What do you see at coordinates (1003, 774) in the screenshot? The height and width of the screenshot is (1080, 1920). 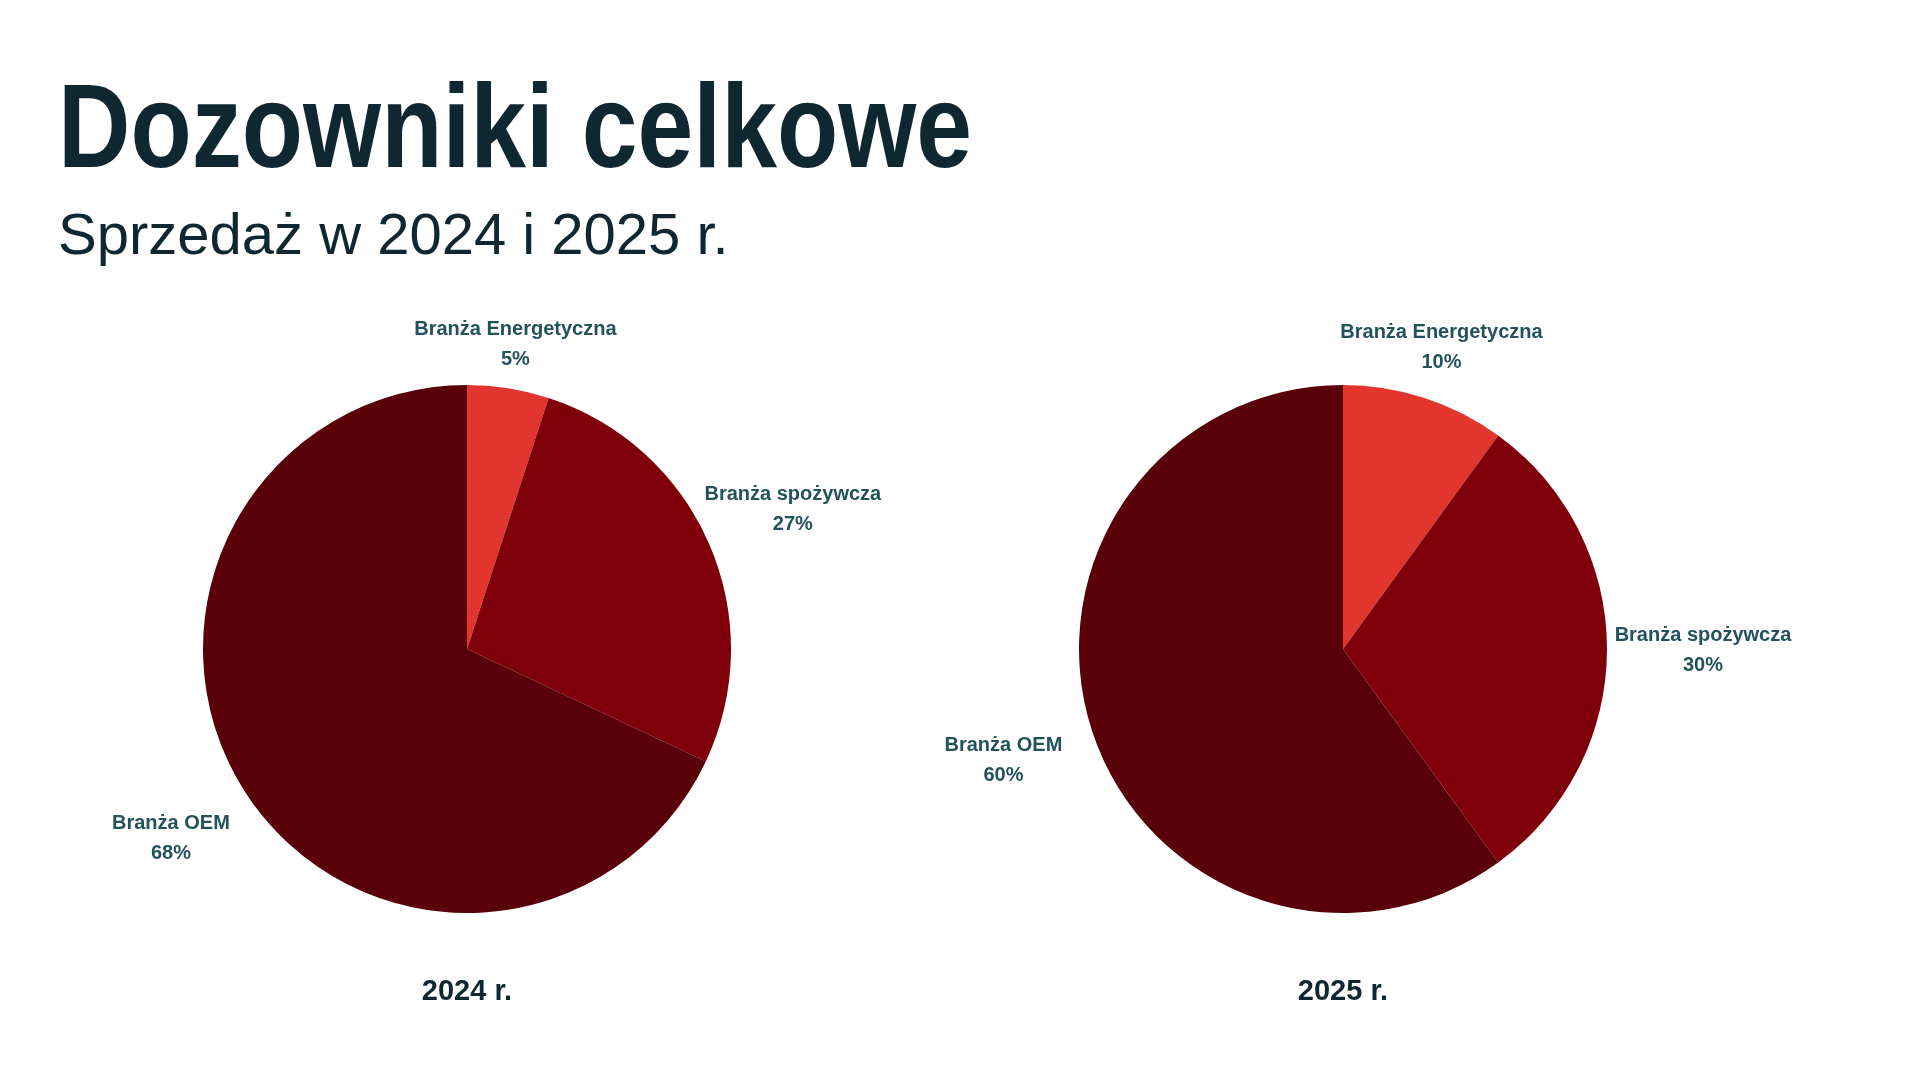 I see `data-label: 60%` at bounding box center [1003, 774].